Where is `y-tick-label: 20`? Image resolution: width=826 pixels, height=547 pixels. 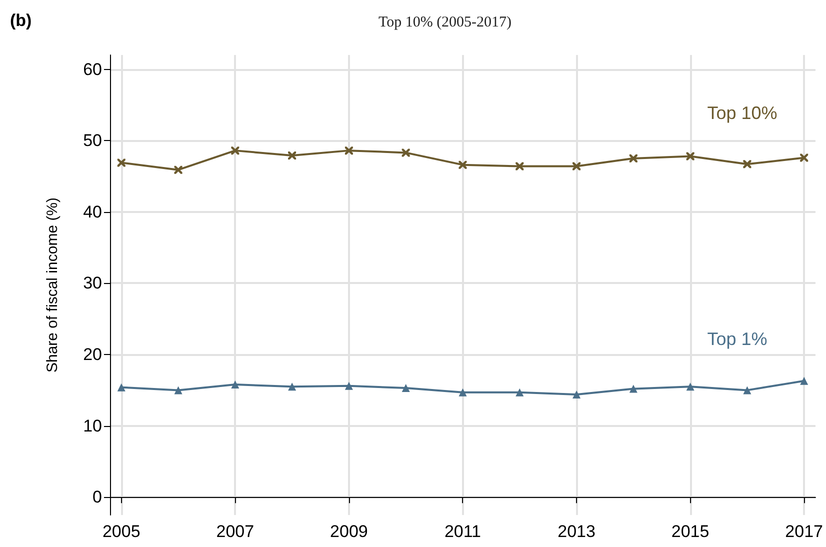
y-tick-label: 20 is located at coordinates (92, 354).